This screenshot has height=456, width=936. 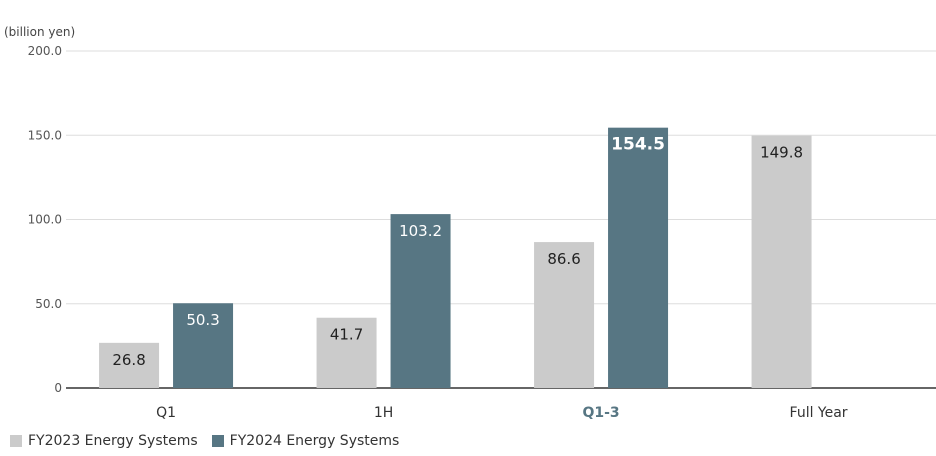 What do you see at coordinates (45, 220) in the screenshot?
I see `y-tick-label: 100.0` at bounding box center [45, 220].